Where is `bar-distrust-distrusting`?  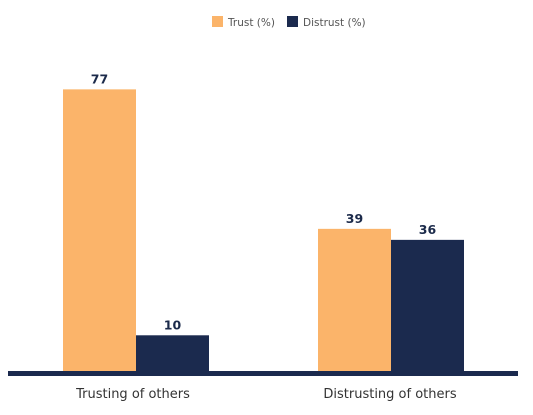
bar-distrust-distrusting is located at coordinates (427, 305).